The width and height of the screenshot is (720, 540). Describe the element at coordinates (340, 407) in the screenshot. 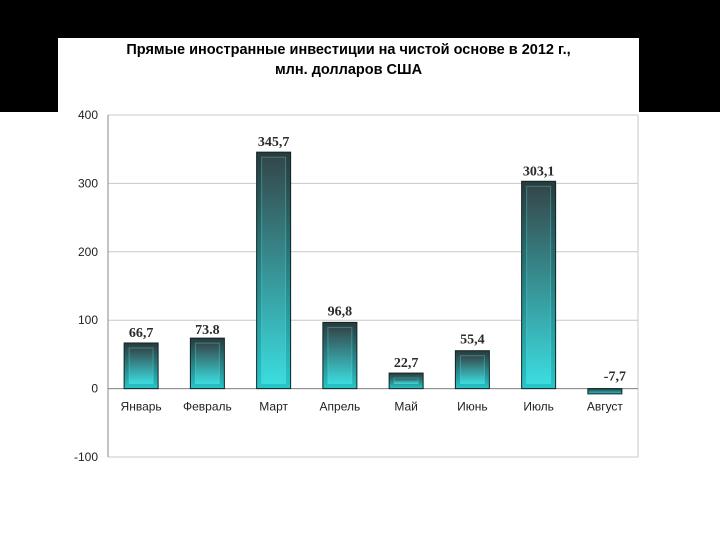

I see `x-tick-label: Апрель` at that location.